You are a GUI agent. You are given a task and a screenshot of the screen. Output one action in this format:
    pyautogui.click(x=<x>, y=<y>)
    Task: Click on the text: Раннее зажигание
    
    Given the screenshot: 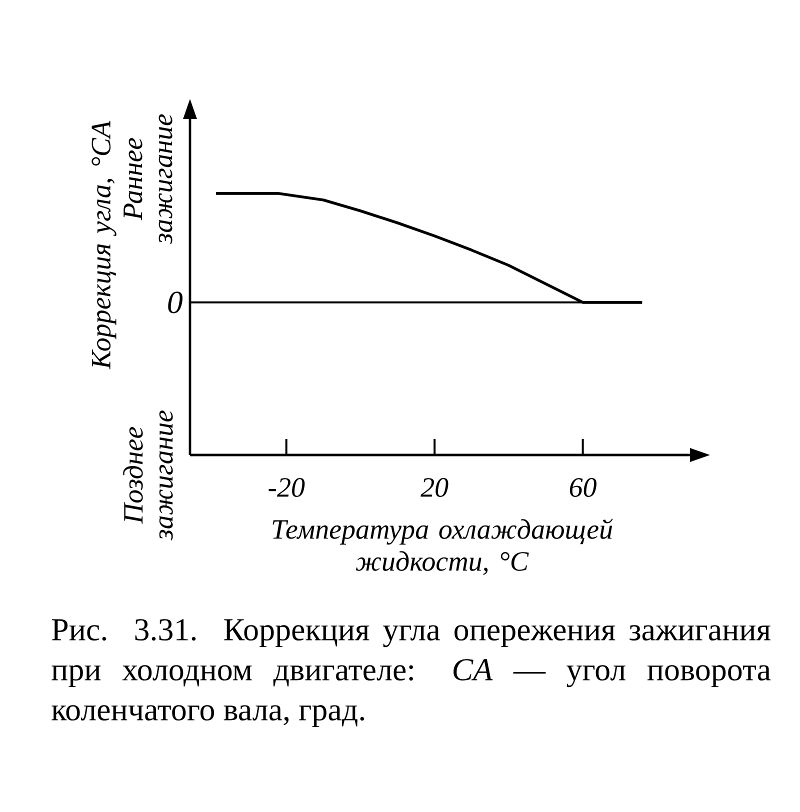 What is the action you would take?
    pyautogui.click(x=148, y=179)
    